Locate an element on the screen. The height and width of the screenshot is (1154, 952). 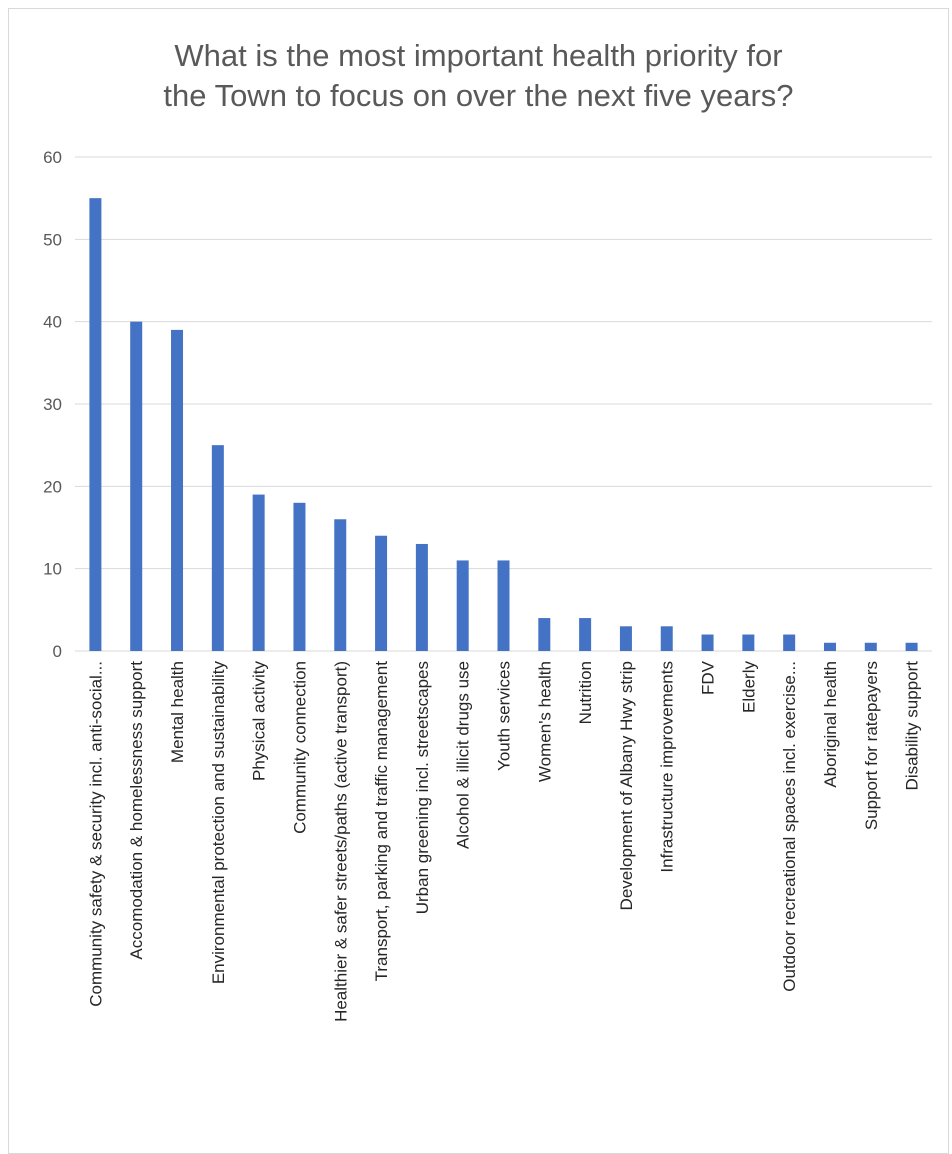
y-tick-label: 60 is located at coordinates (52, 157).